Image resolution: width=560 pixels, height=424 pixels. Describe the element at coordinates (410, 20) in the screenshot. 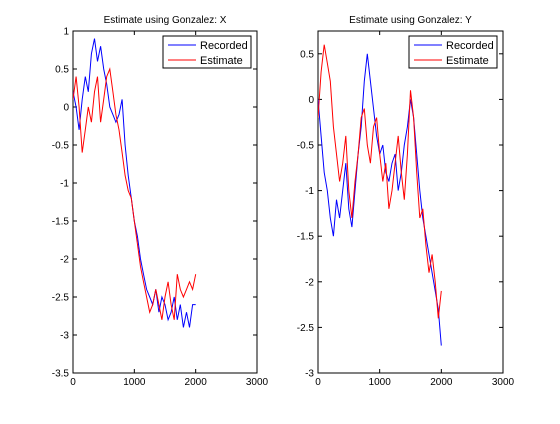

I see `chart-title: Estimate using Gonzalez: Y` at that location.